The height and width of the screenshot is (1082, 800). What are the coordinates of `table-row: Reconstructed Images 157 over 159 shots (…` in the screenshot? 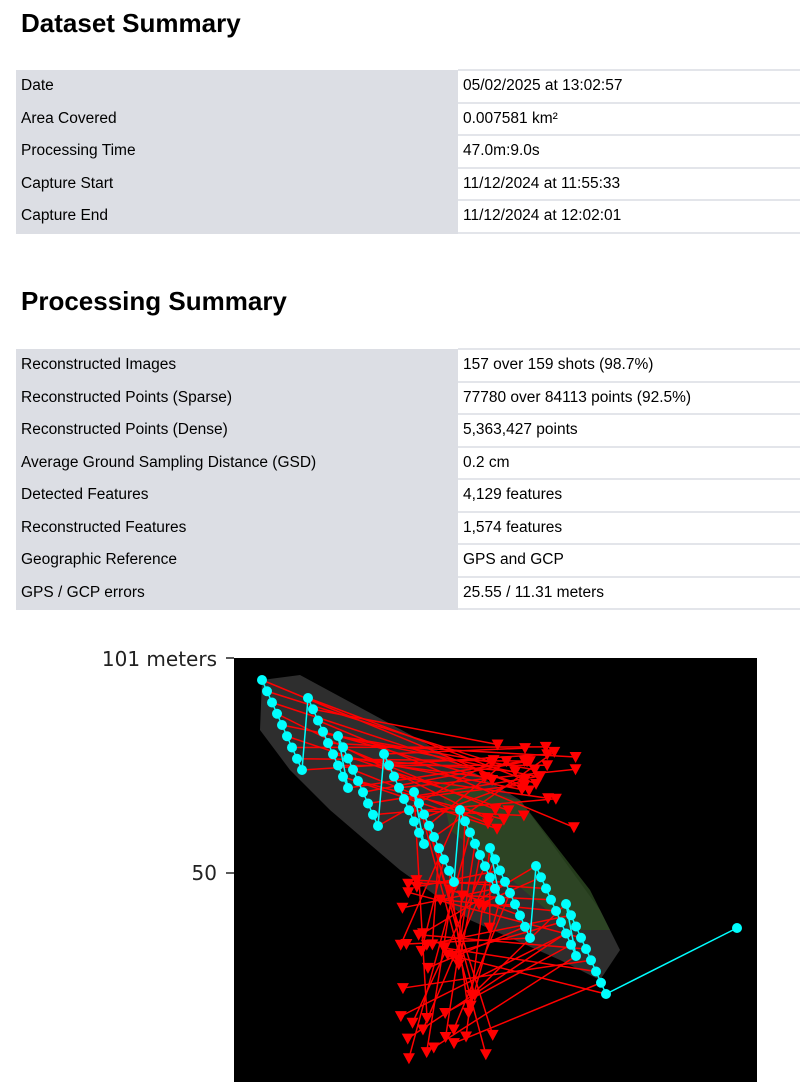 It's located at (408, 365).